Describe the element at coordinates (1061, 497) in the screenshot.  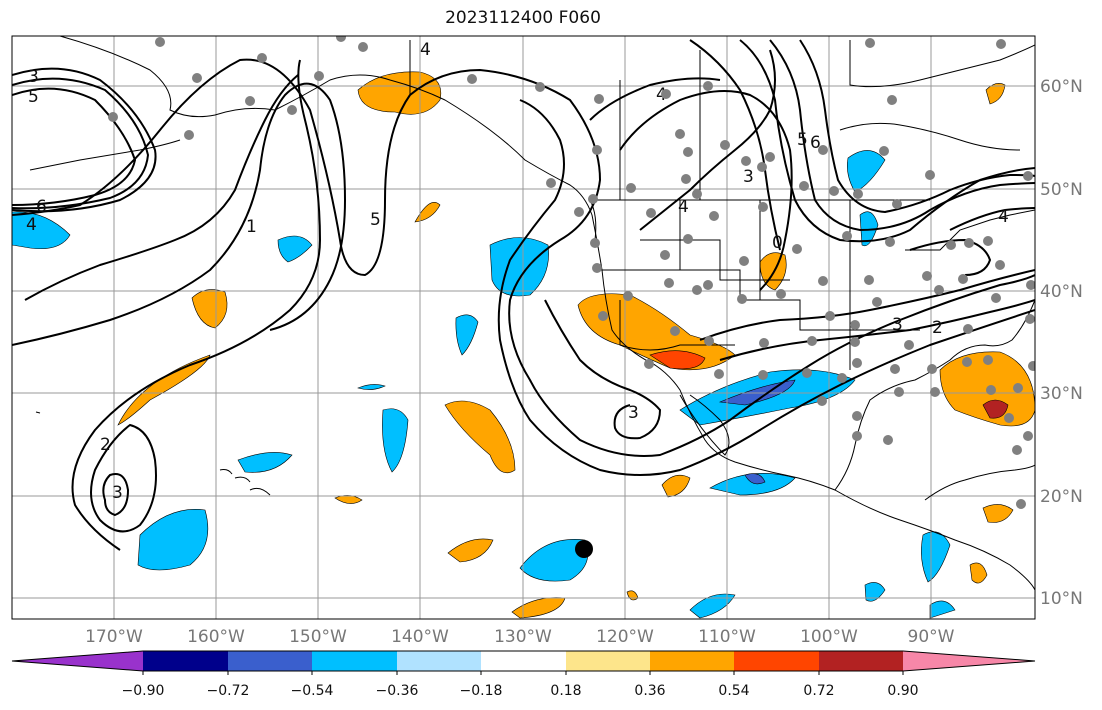
I see `lat-label: 20°N` at that location.